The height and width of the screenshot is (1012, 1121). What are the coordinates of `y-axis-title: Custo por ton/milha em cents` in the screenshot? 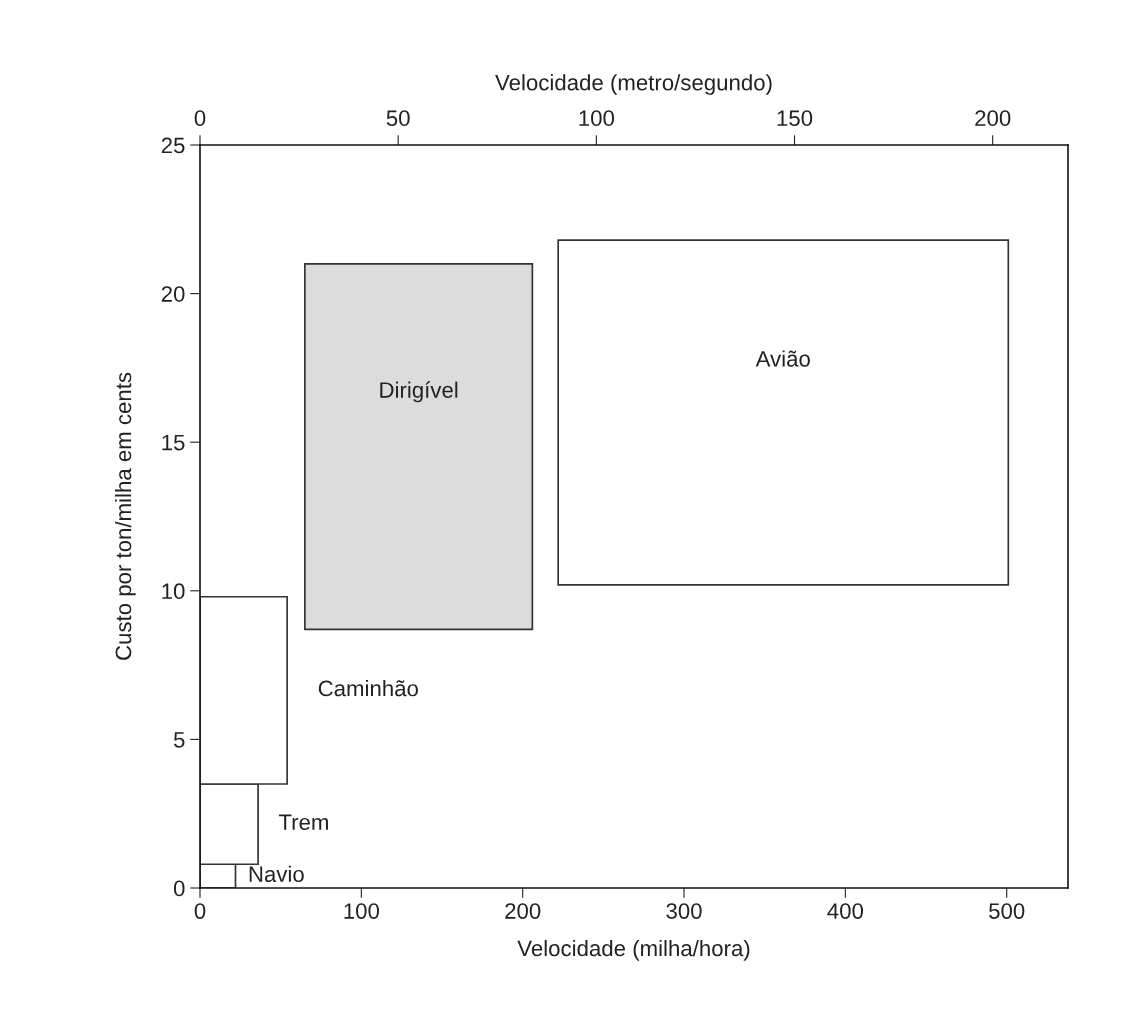 It's located at (125, 516).